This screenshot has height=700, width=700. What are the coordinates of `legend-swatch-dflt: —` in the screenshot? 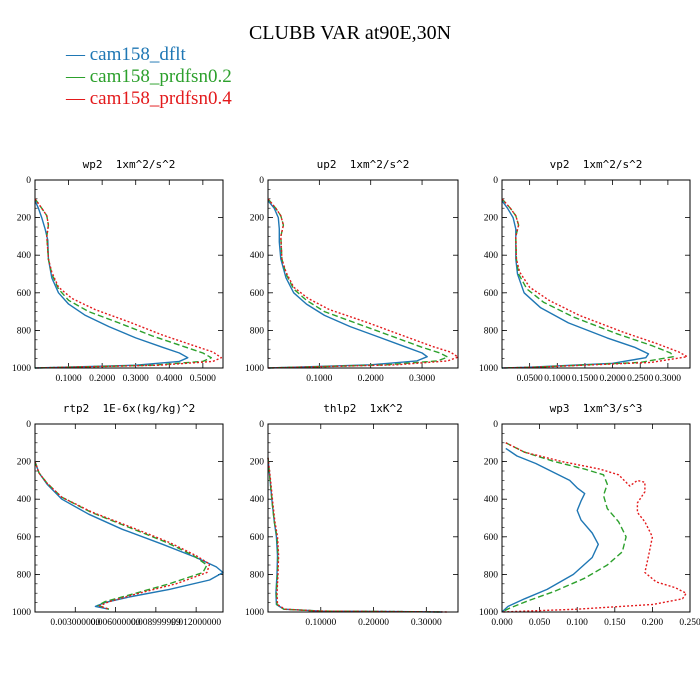 It's located at (78, 54).